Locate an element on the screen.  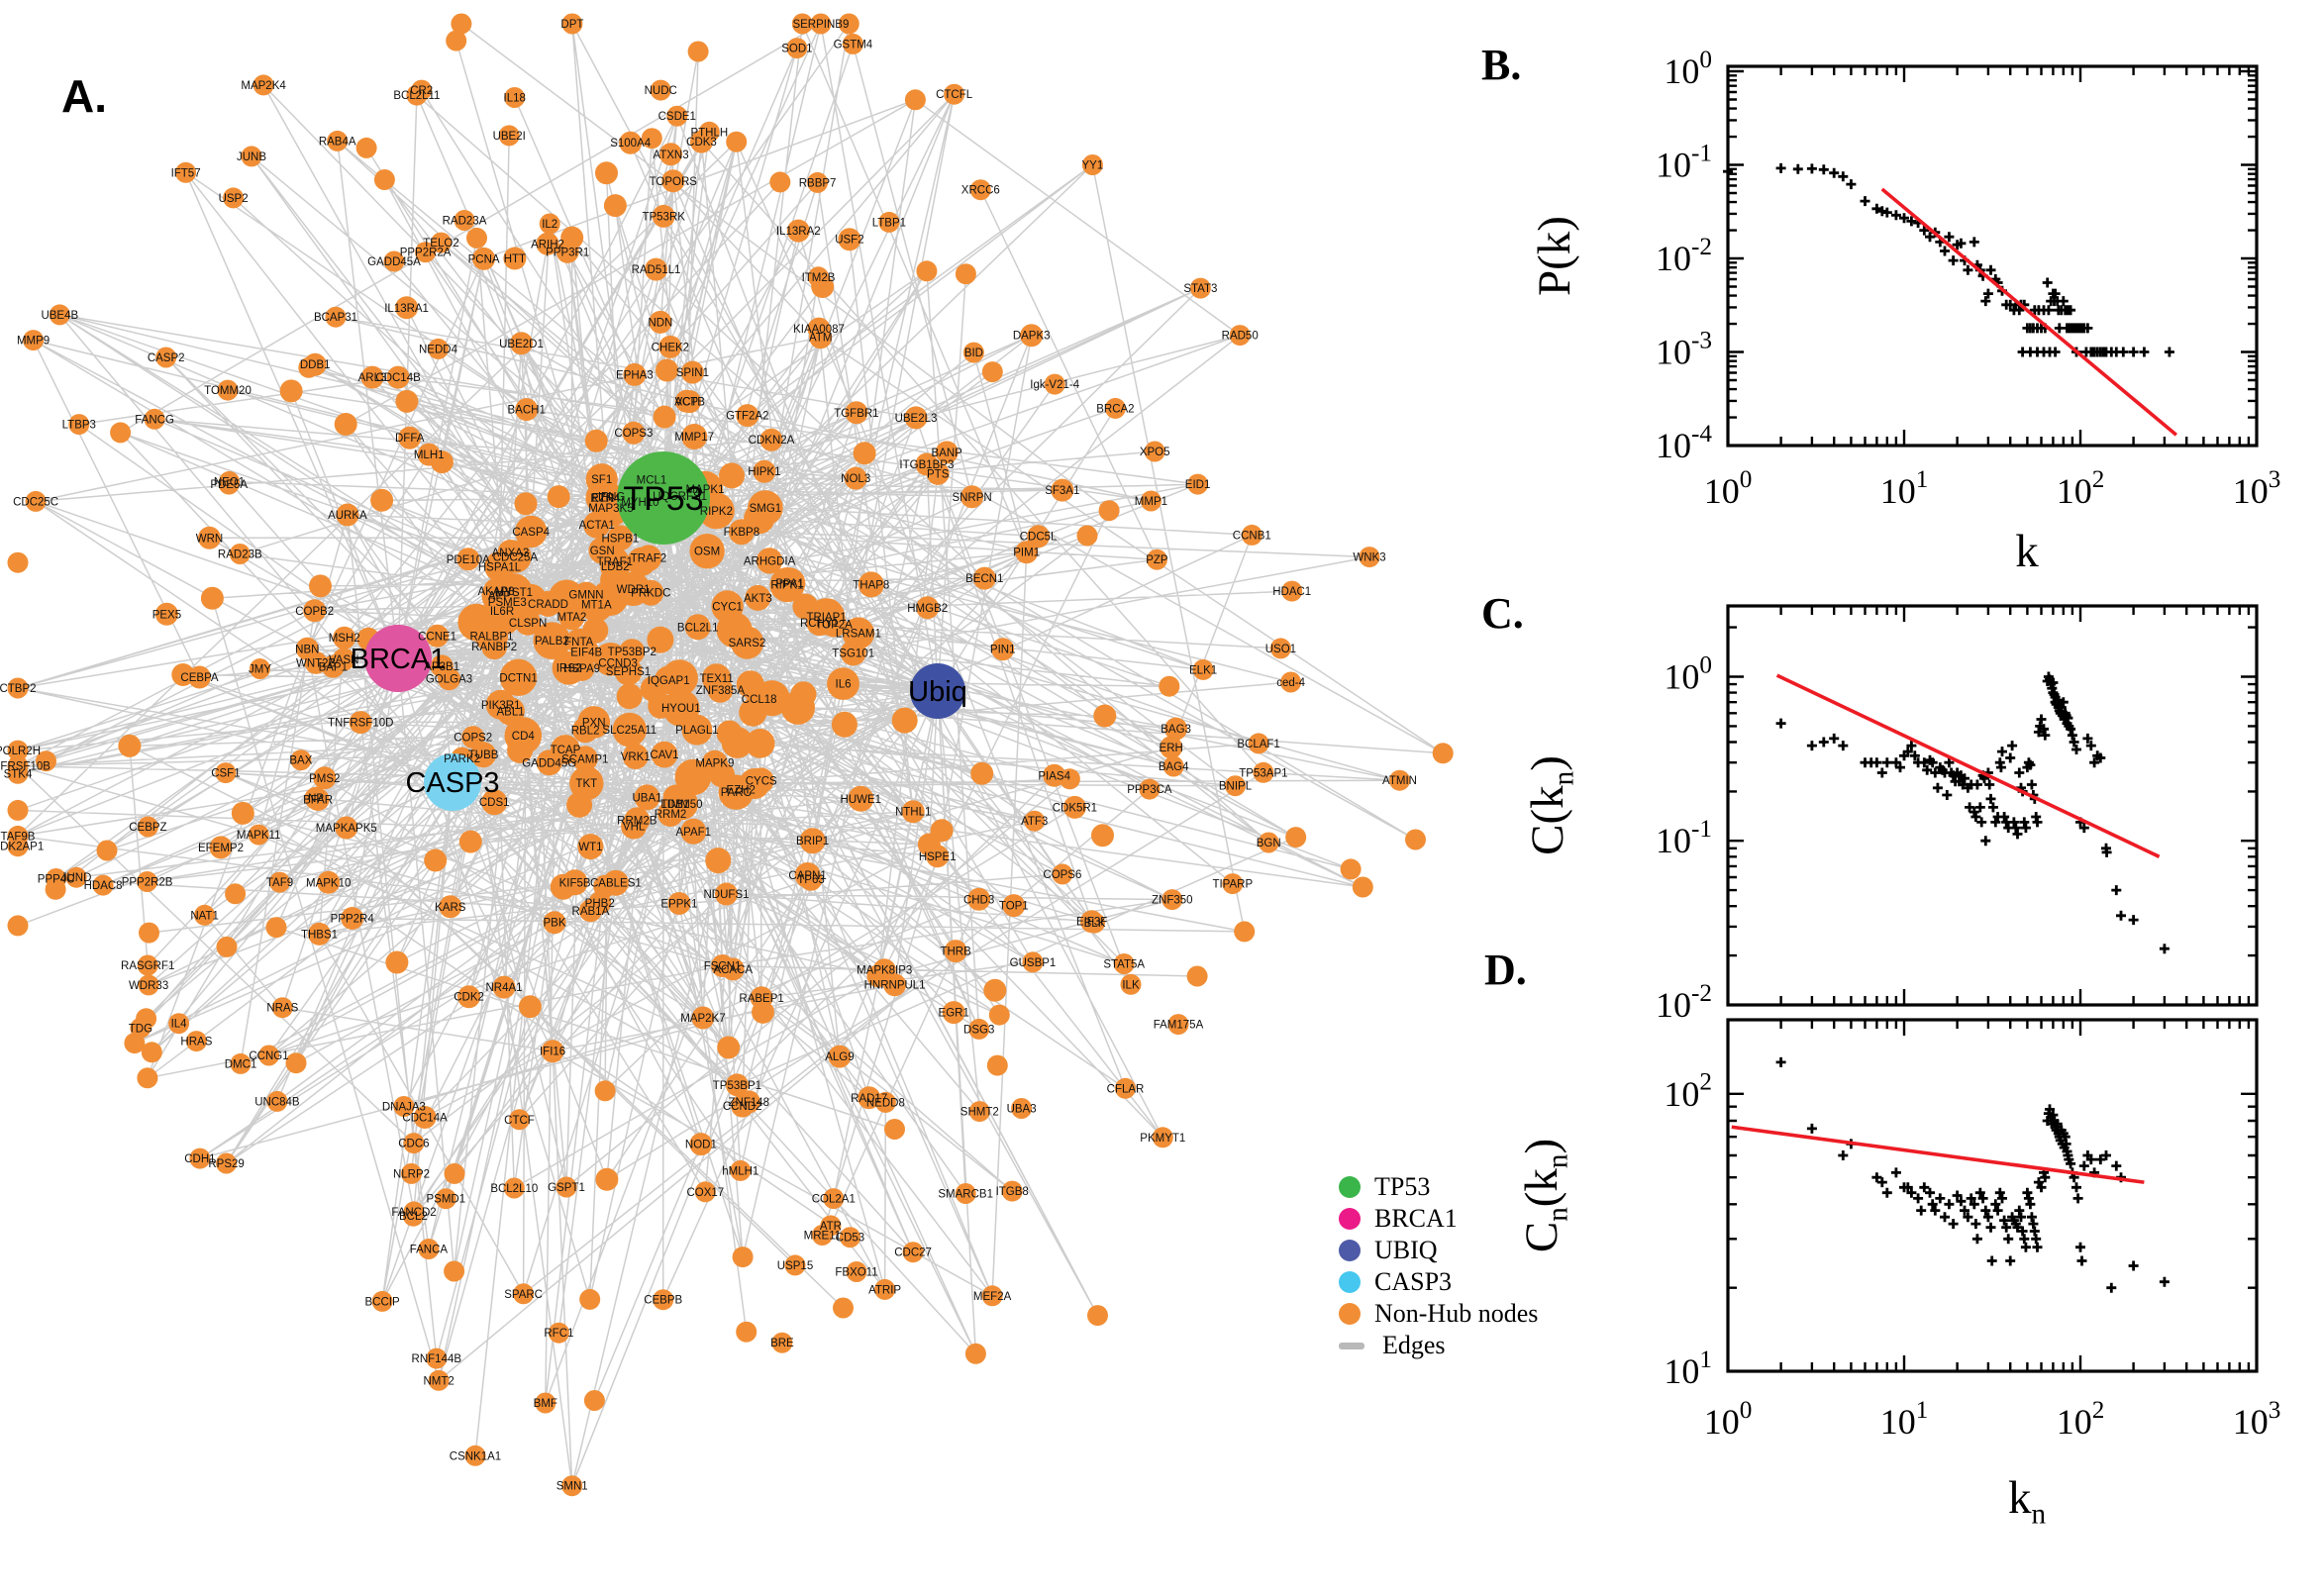
network-node-label: BAG4 is located at coordinates (1174, 767).